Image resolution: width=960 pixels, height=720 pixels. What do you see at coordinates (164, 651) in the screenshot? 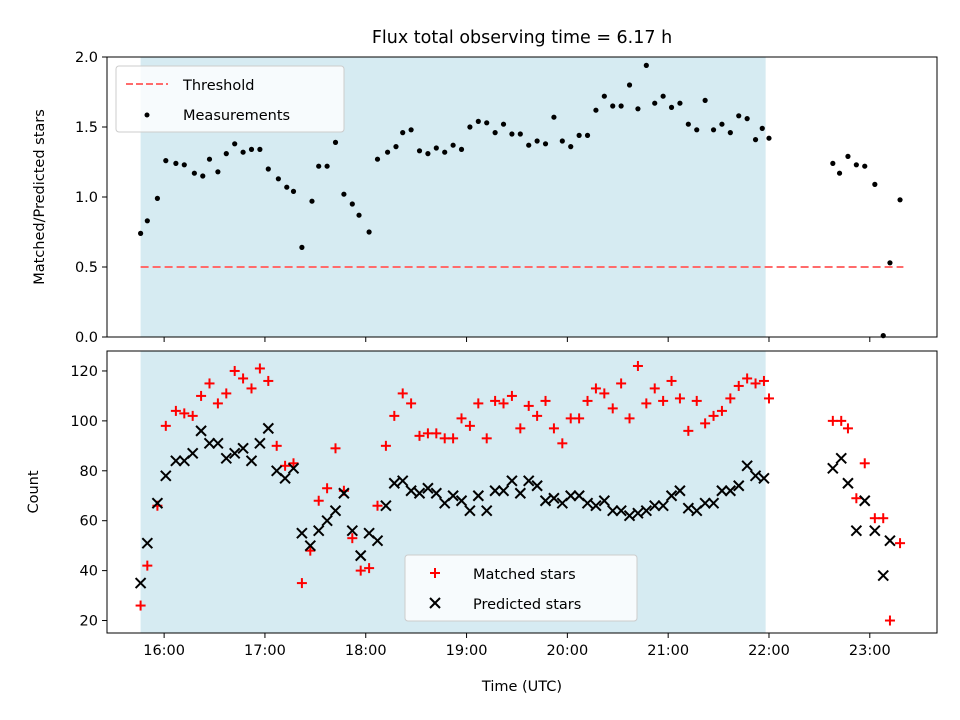
I see `x-tick-label: 16:00` at bounding box center [164, 651].